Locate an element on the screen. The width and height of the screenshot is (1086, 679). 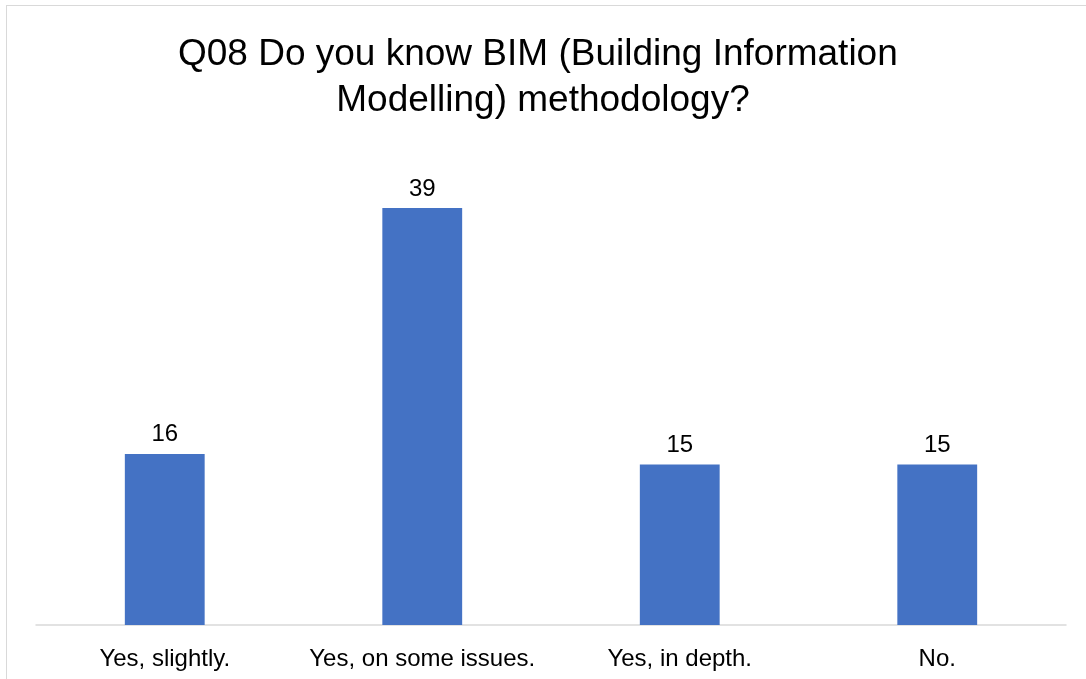
data-label: 39 is located at coordinates (422, 187).